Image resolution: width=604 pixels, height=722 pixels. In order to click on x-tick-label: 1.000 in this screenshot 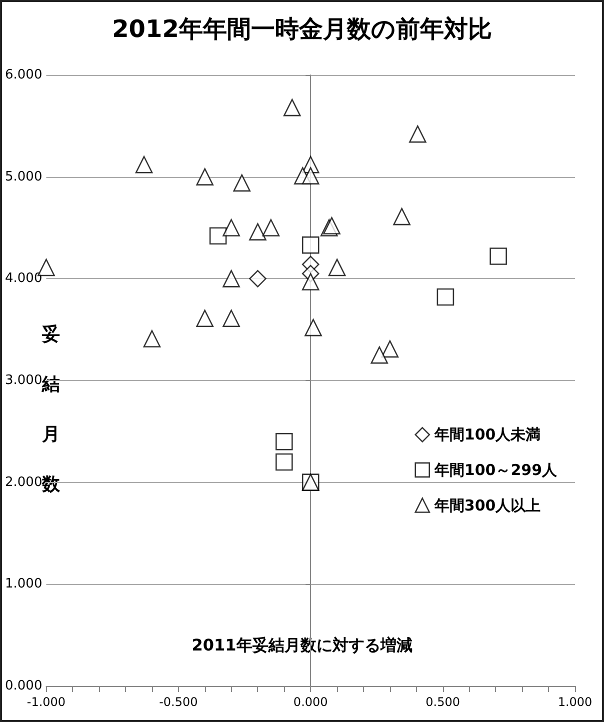, I will do `click(575, 702)`.